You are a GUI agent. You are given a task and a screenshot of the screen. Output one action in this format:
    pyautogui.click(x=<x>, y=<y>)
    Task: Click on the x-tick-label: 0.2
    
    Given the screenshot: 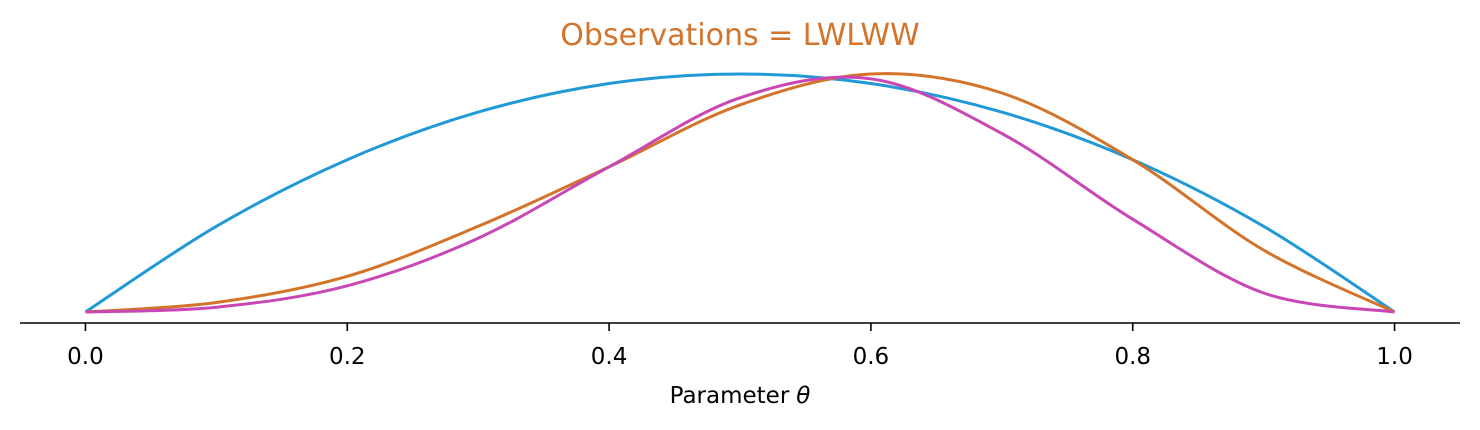 What is the action you would take?
    pyautogui.click(x=347, y=357)
    